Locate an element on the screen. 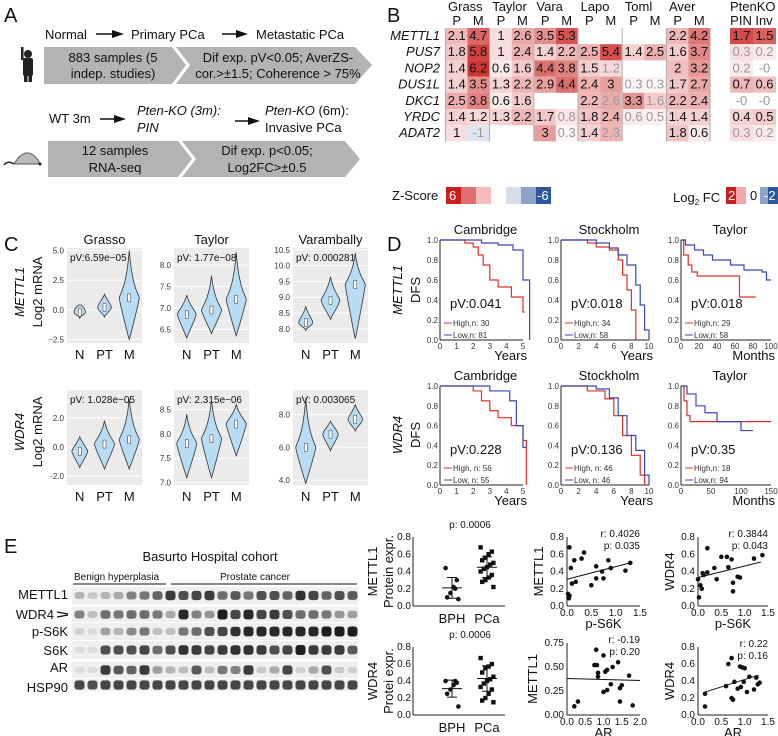  cell-value: 2.9 is located at coordinates (545, 84).